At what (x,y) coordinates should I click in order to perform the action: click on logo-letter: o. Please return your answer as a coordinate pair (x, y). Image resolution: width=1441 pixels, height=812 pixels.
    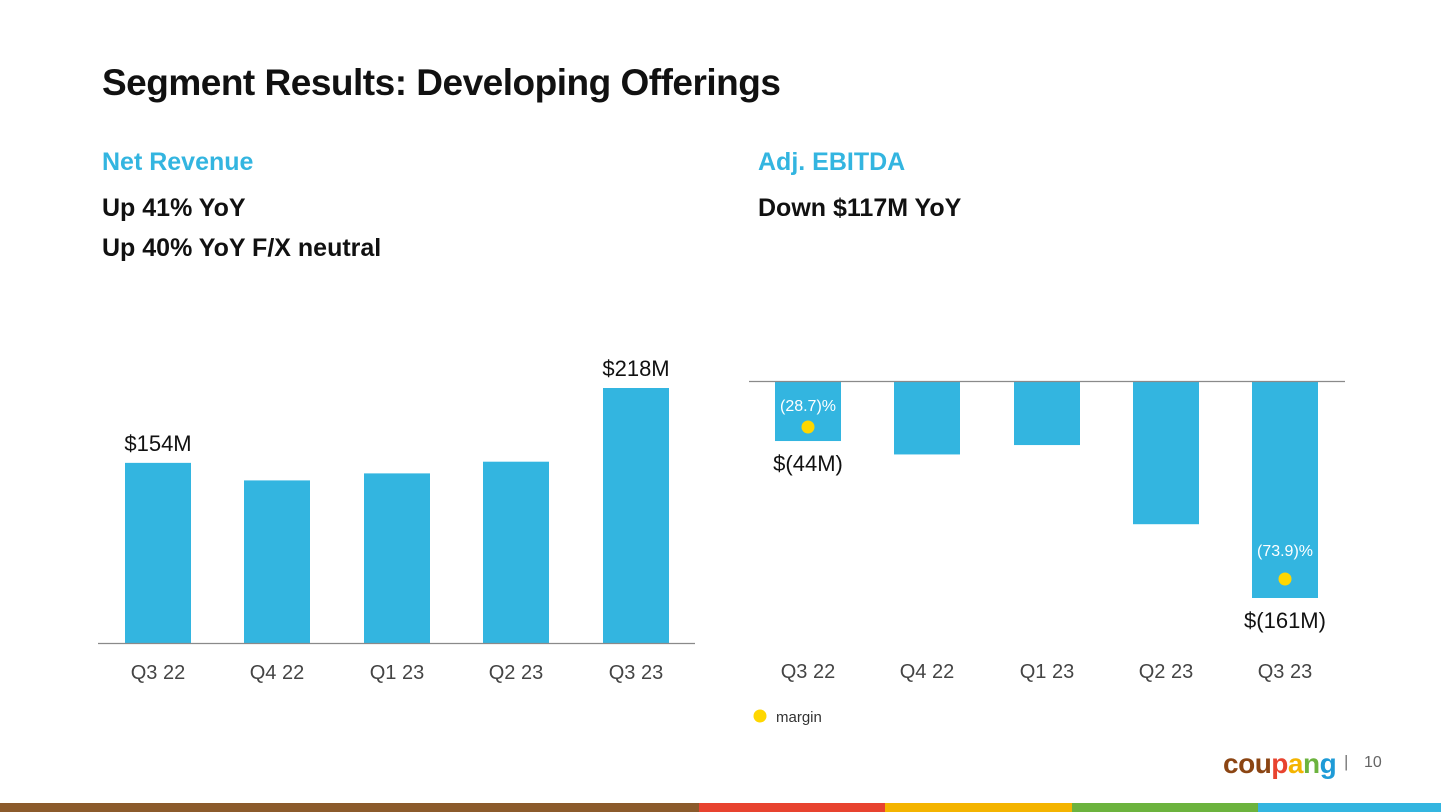
    Looking at the image, I should click on (1246, 763).